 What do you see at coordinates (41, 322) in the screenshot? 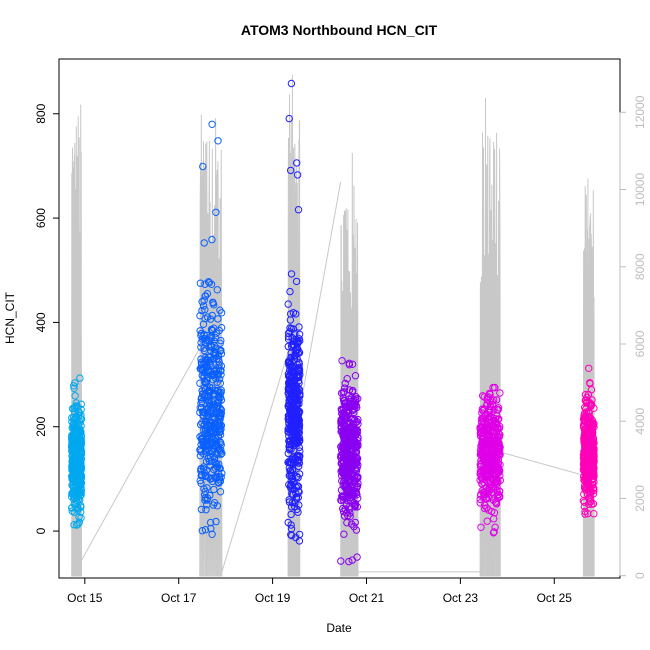
I see `y-tick-label: 400` at bounding box center [41, 322].